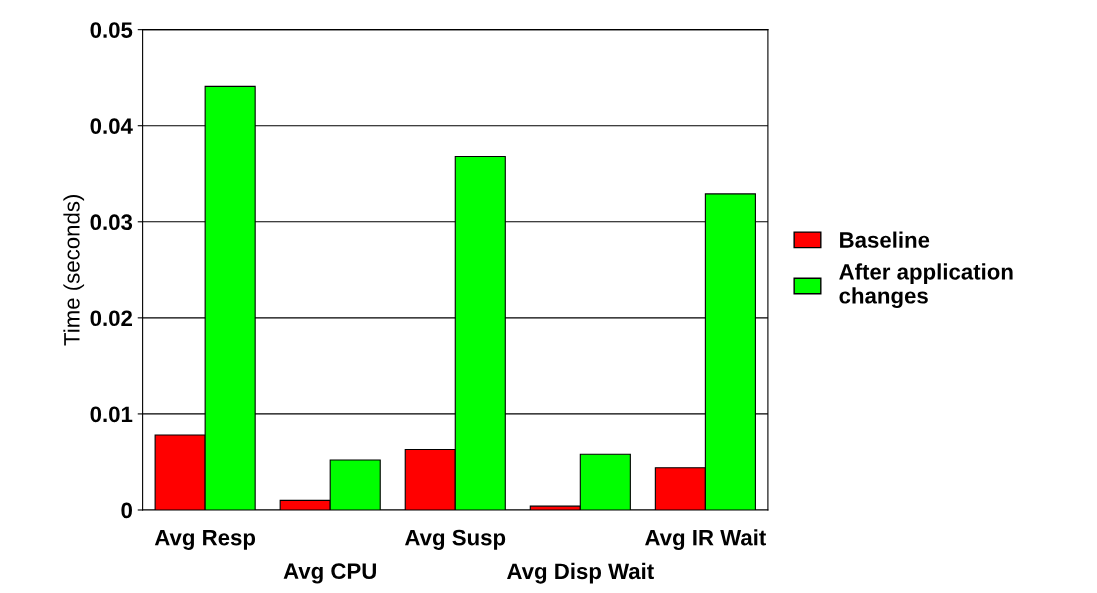 This screenshot has height=593, width=1097. What do you see at coordinates (329, 573) in the screenshot?
I see `x-tick-label: Avg CPU` at bounding box center [329, 573].